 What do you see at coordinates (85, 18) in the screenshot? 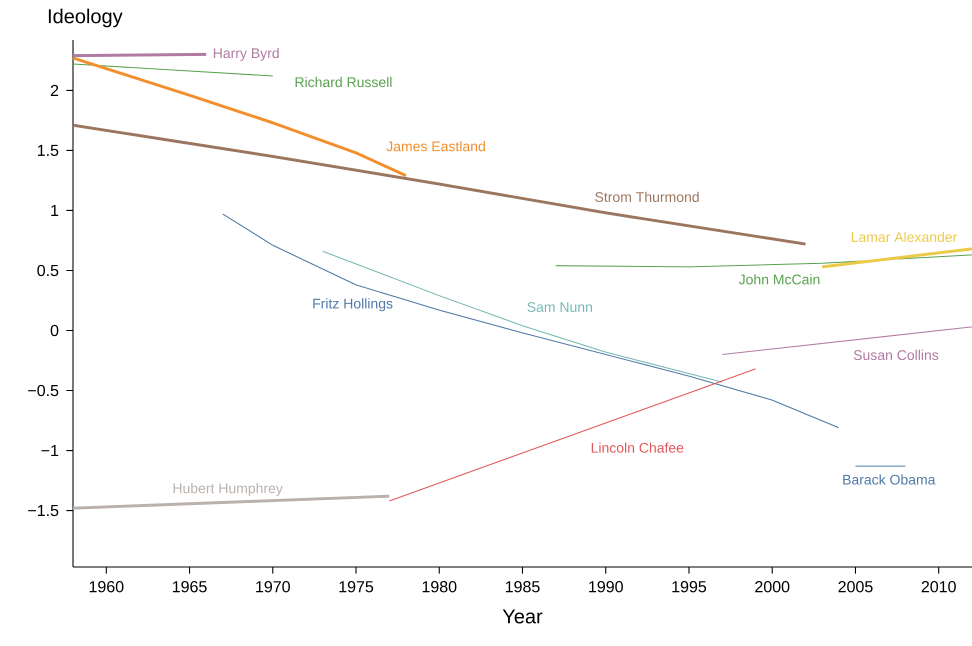
I see `y-axis-title: Ideology` at bounding box center [85, 18].